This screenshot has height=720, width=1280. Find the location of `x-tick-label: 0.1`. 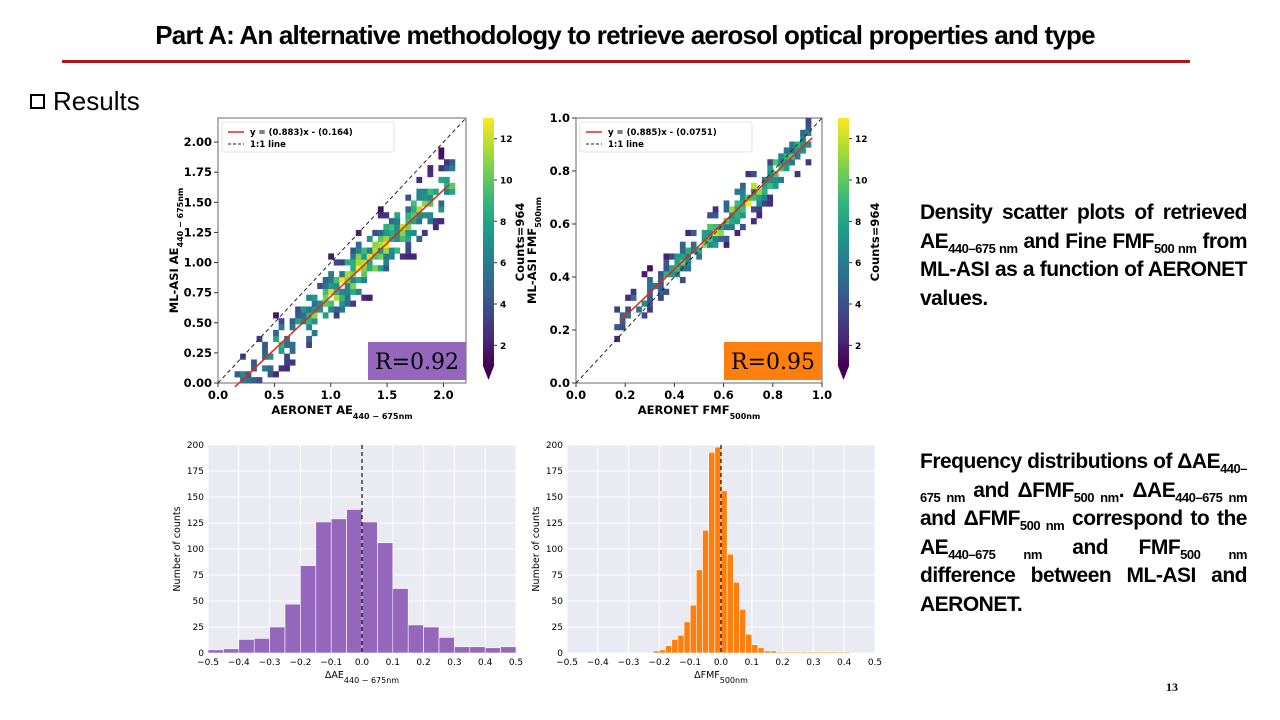

x-tick-label: 0.1 is located at coordinates (393, 663).